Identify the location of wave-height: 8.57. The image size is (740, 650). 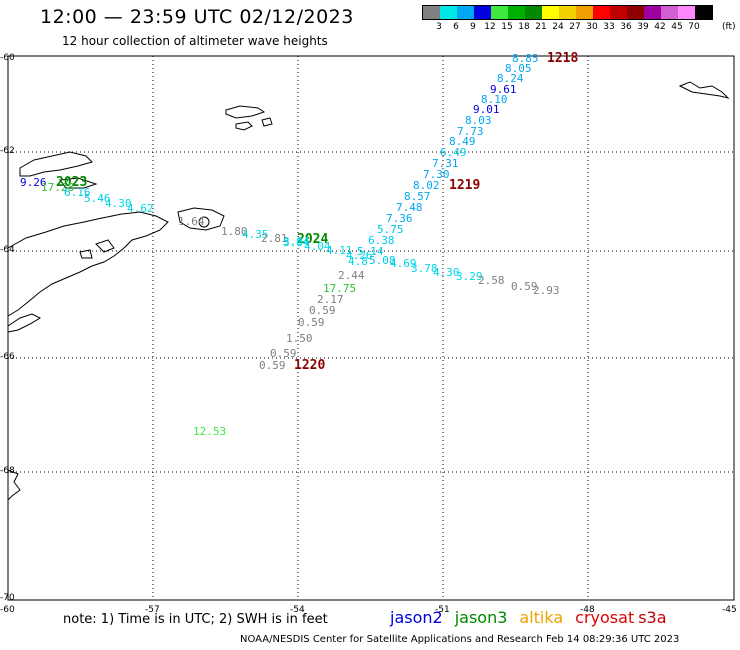
(417, 196).